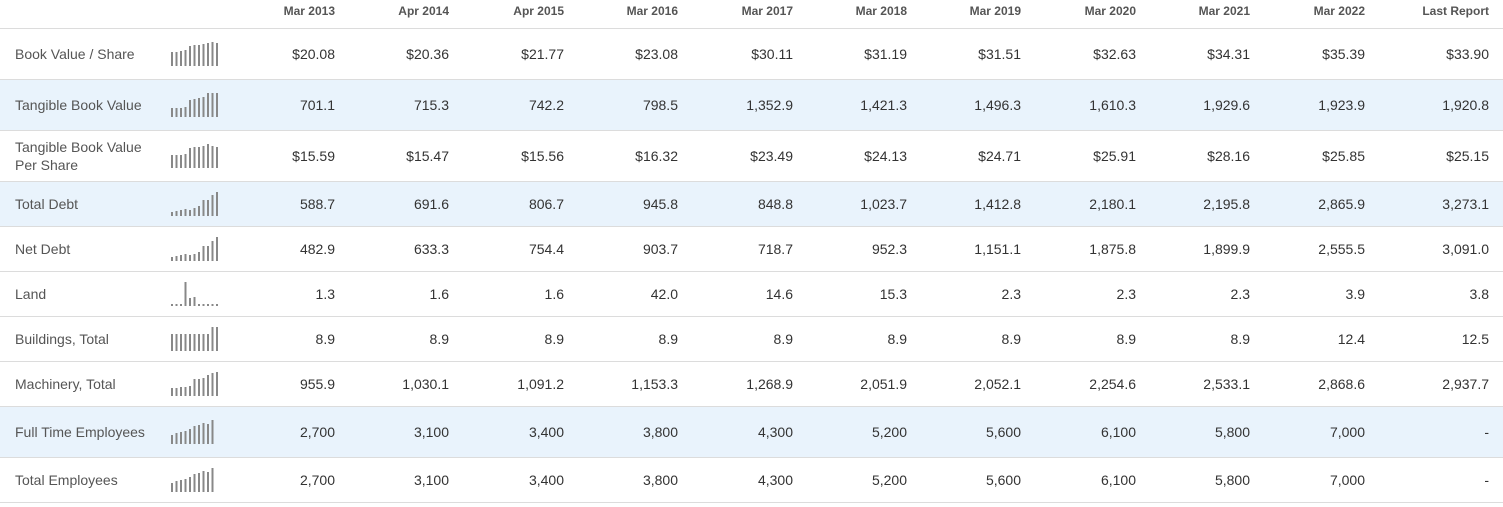 Image resolution: width=1503 pixels, height=507 pixels. I want to click on table-cell: 1,153.3, so click(654, 384).